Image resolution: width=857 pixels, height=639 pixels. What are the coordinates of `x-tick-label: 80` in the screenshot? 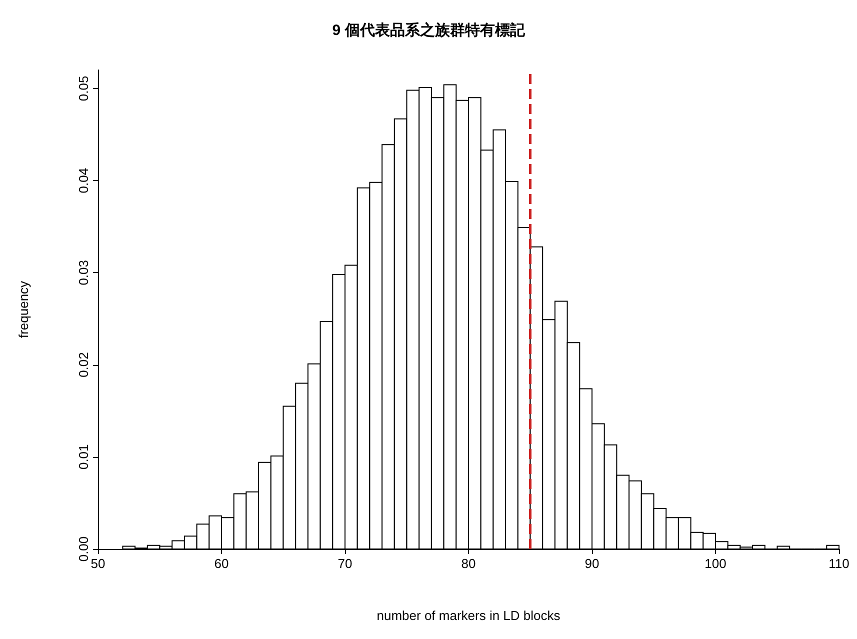 It's located at (468, 563).